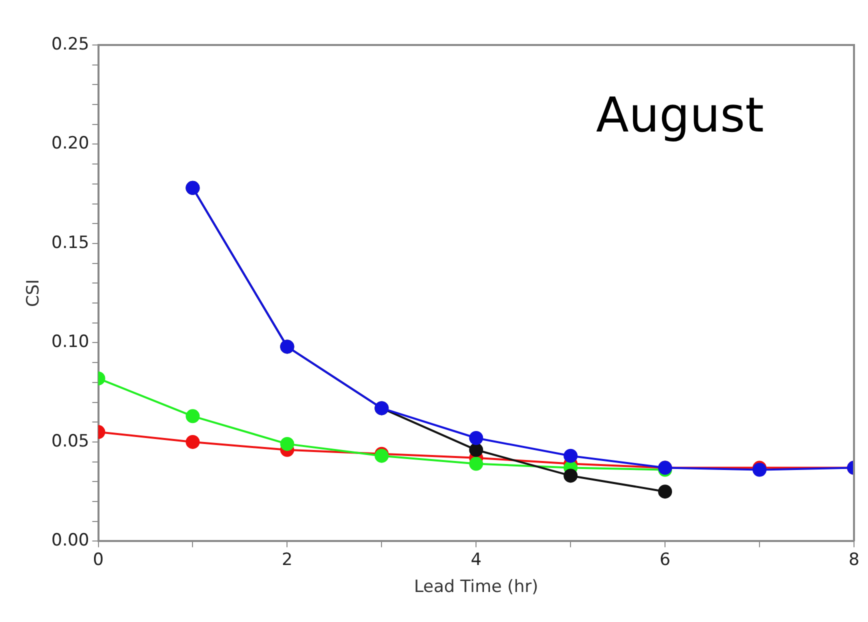 The height and width of the screenshot is (622, 868). Describe the element at coordinates (70, 242) in the screenshot. I see `y-tick-label: 0.15` at that location.